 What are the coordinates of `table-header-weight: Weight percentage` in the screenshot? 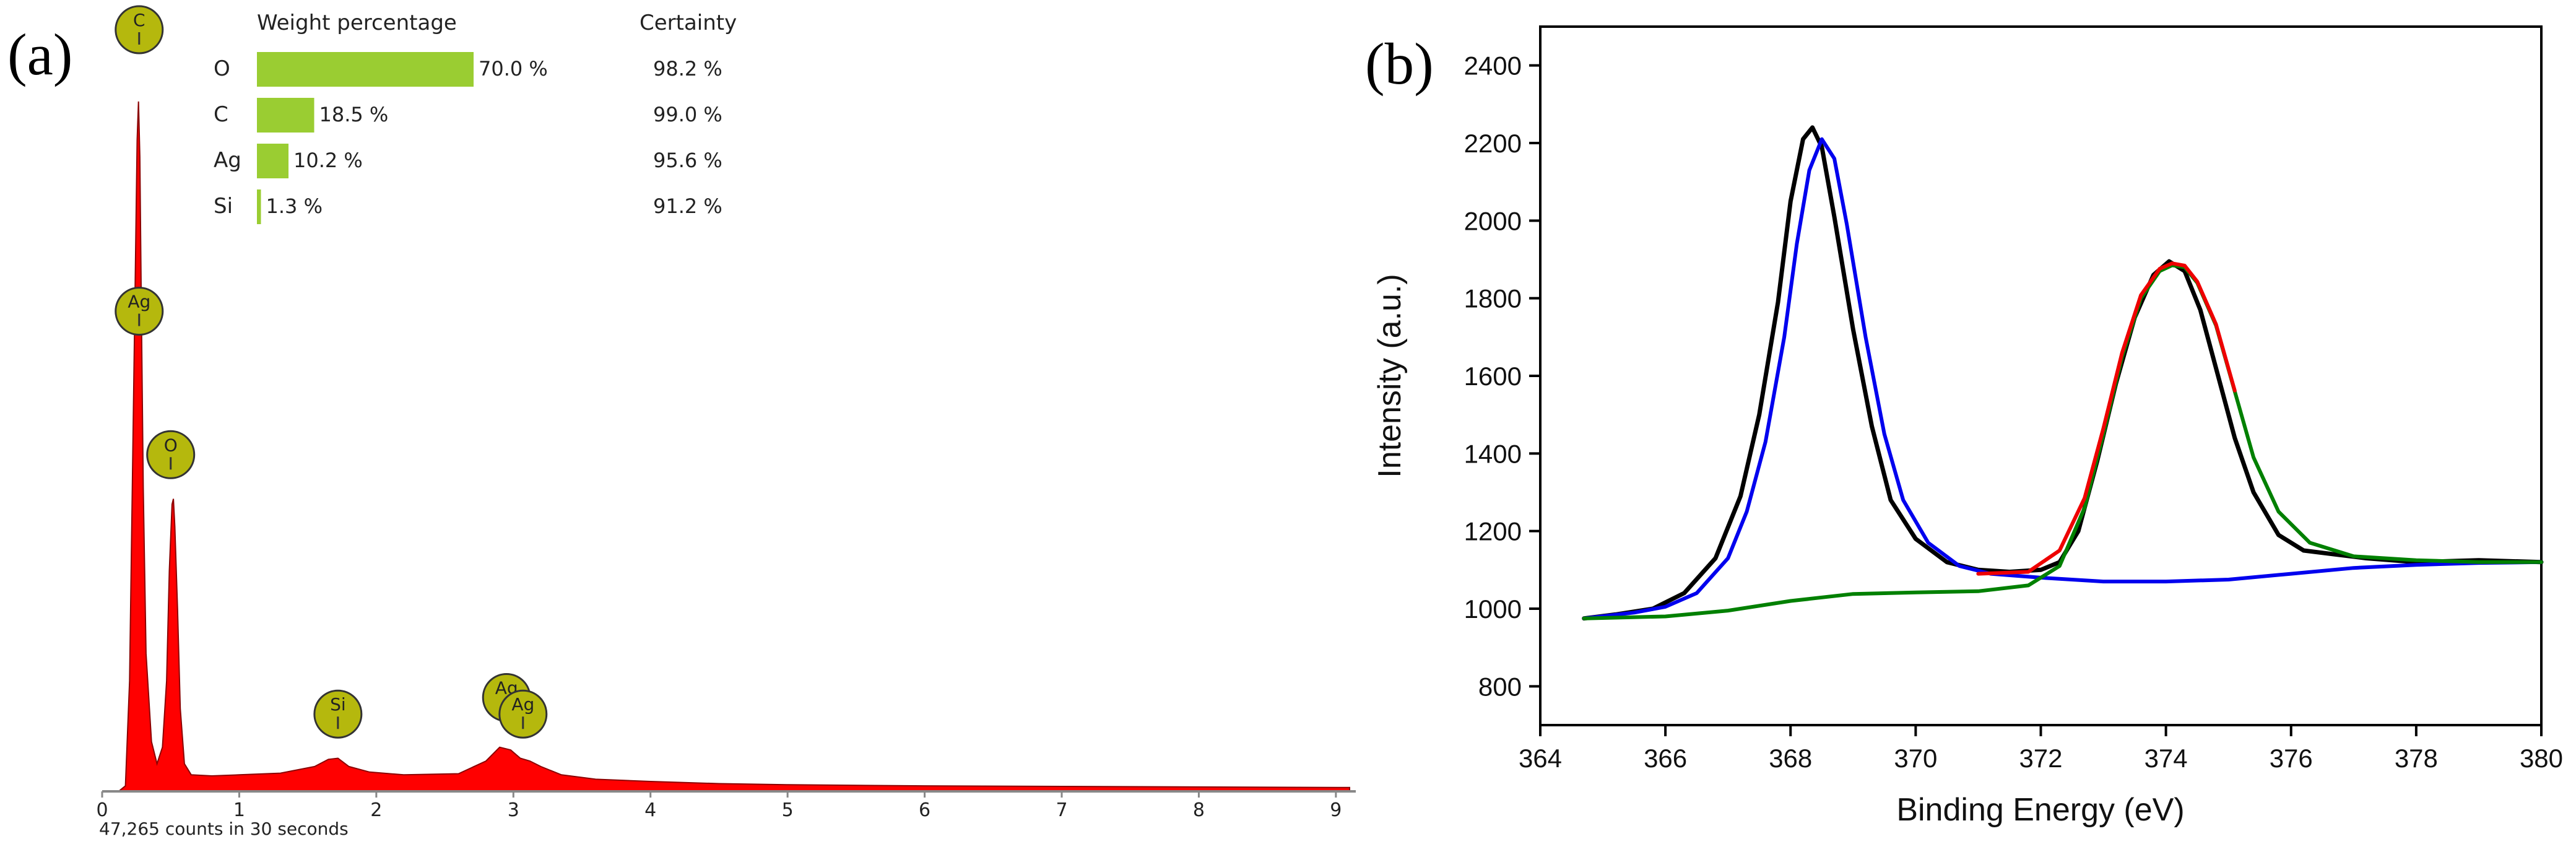 It's located at (357, 23).